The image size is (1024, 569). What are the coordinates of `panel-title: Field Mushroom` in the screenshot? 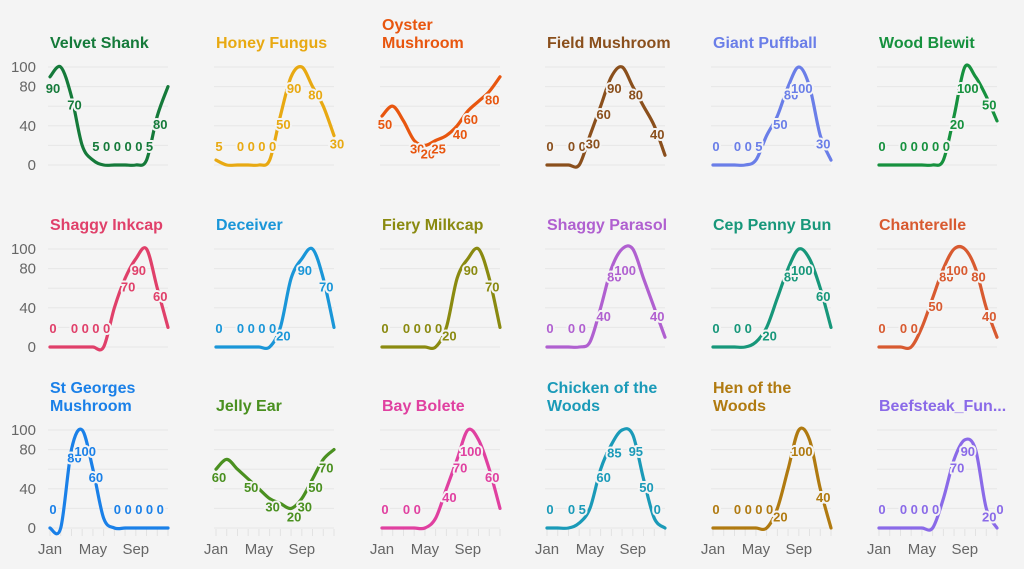 It's located at (609, 43).